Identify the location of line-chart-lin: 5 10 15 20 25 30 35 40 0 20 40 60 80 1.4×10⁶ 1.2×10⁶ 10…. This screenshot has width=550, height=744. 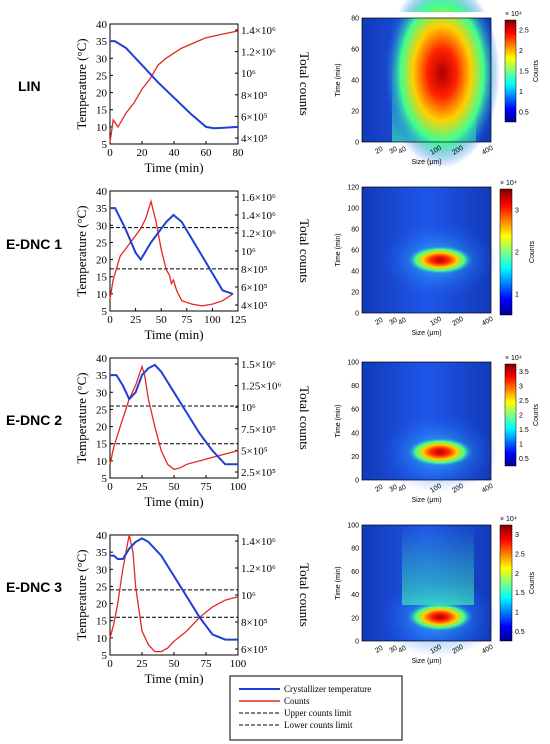
(193, 97).